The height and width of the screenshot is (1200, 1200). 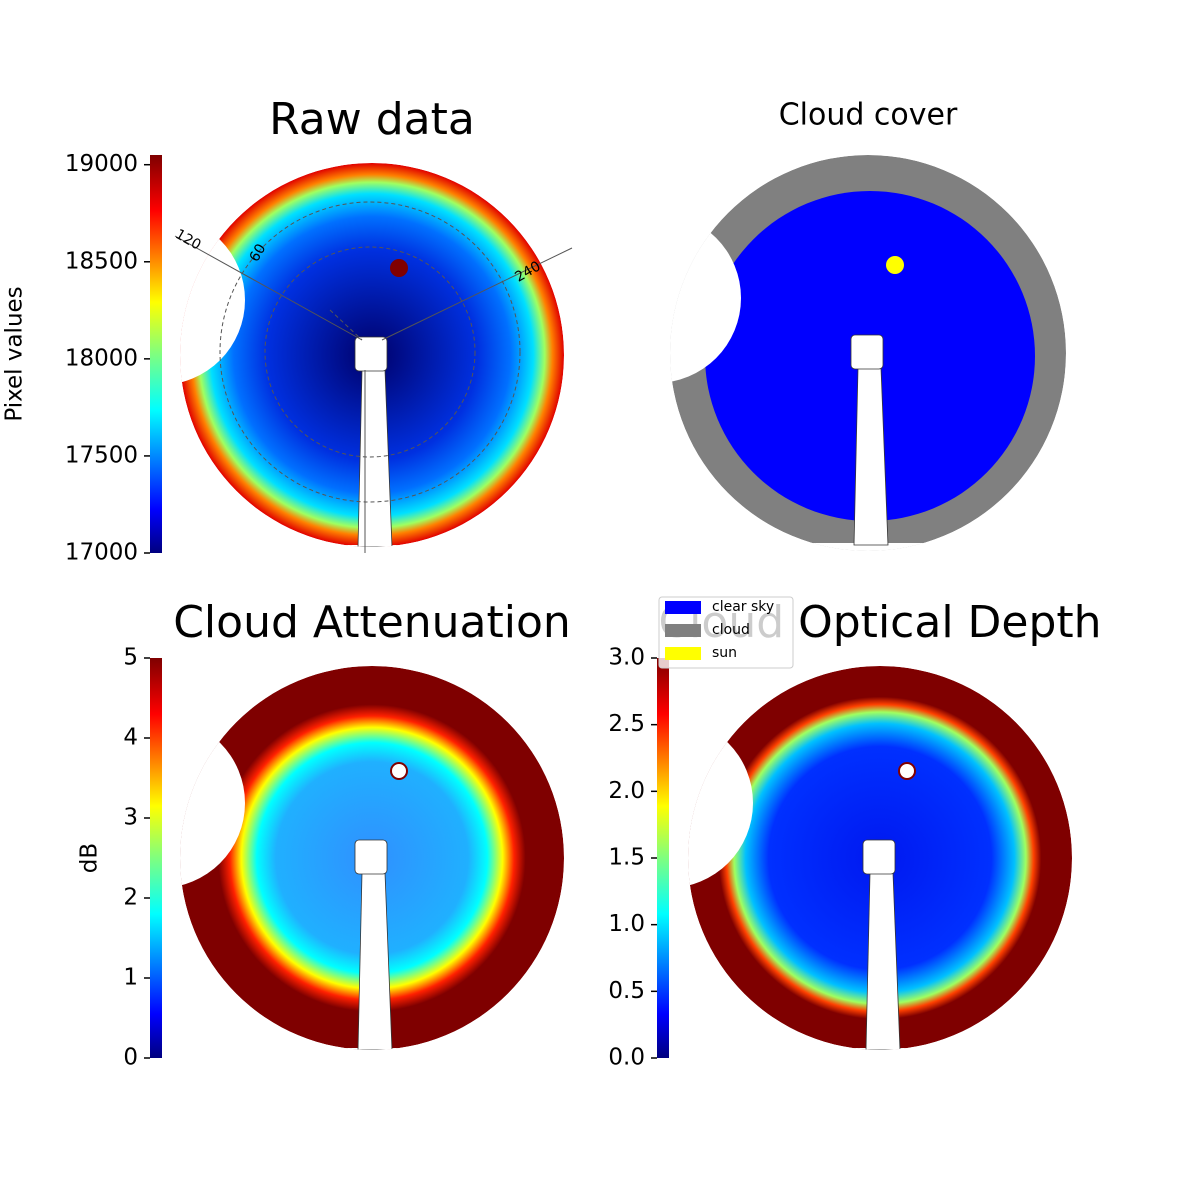 What do you see at coordinates (626, 991) in the screenshot?
I see `colorbar-tick-label: 0.5` at bounding box center [626, 991].